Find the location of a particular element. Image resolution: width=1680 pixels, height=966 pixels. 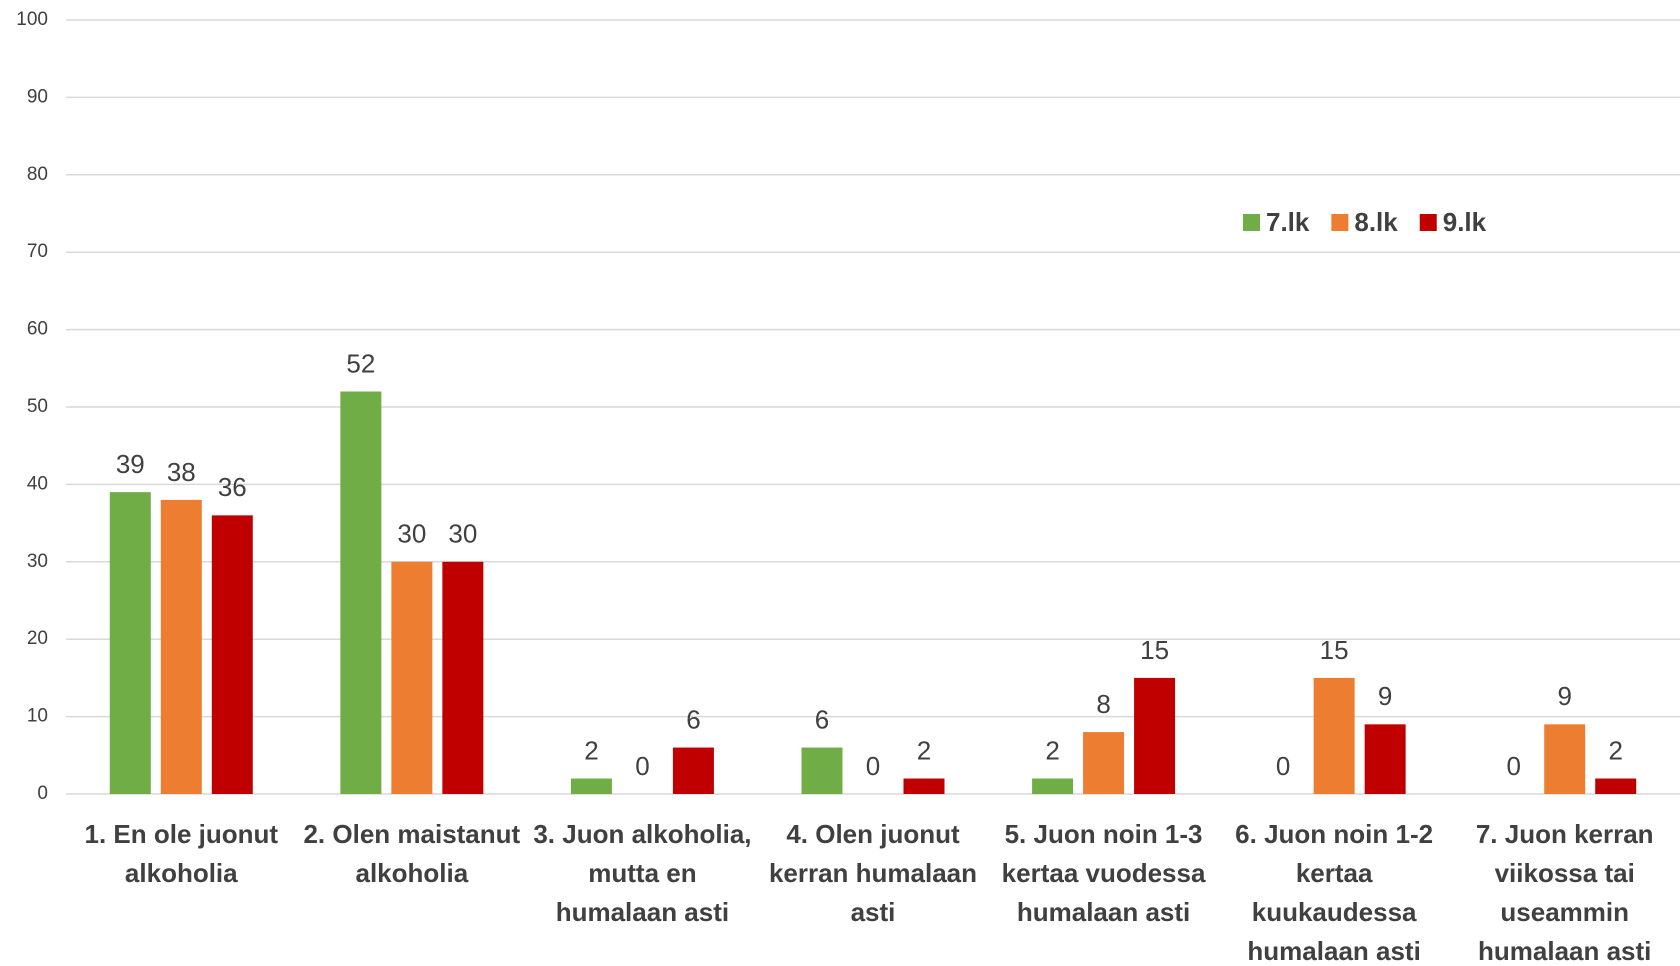

x-tick-label: 4. Olen juonut kerran humalaan asti is located at coordinates (873, 873).